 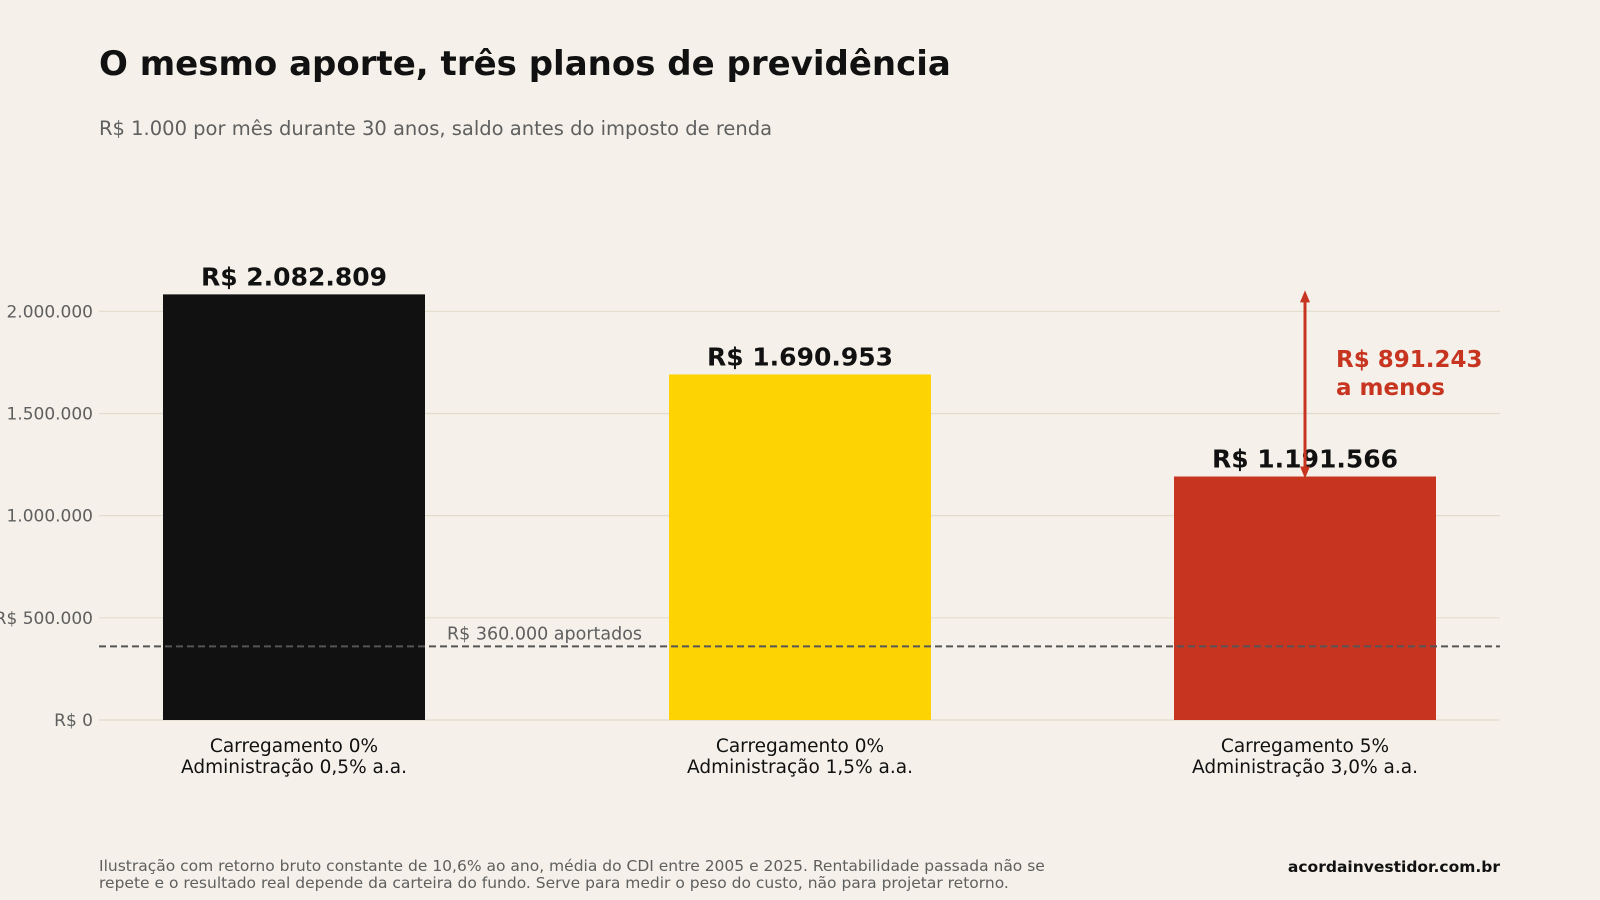 I want to click on y-tick-label: R$ 0, so click(x=73, y=721).